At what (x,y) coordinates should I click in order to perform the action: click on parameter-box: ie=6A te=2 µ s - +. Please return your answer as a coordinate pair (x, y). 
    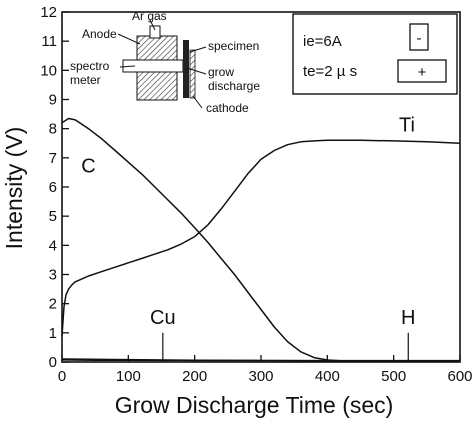
    Looking at the image, I should click on (375, 54).